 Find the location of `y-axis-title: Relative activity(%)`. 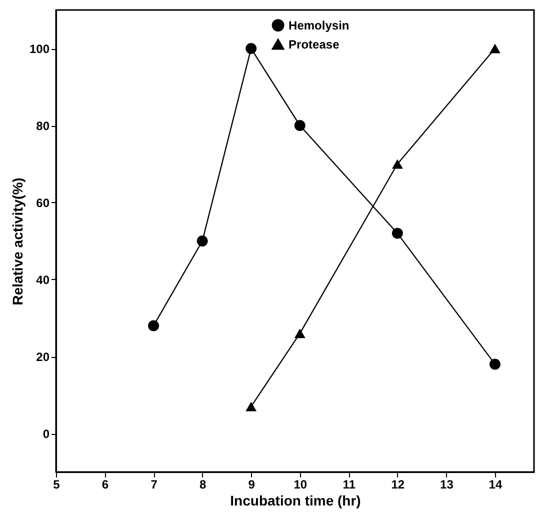

y-axis-title: Relative activity(%) is located at coordinates (17, 242).